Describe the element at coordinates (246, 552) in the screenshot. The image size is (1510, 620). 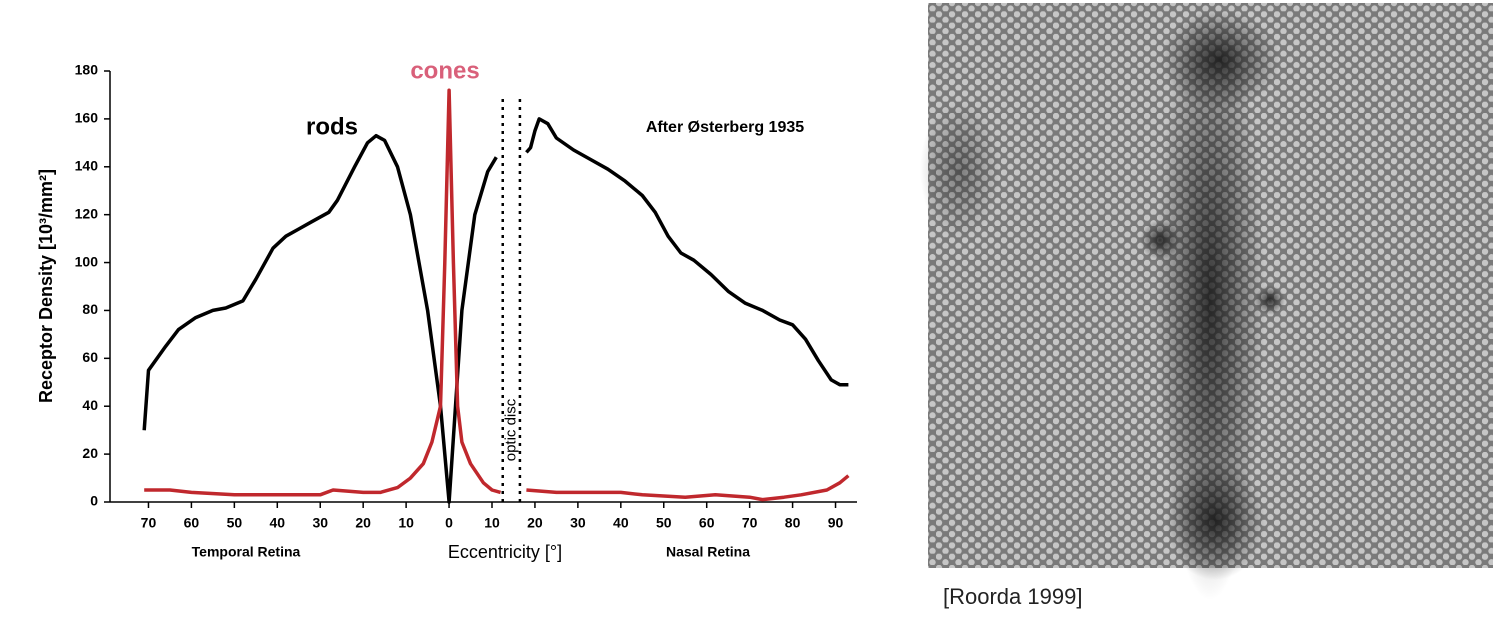
I see `annotation: Temporal Retina` at that location.